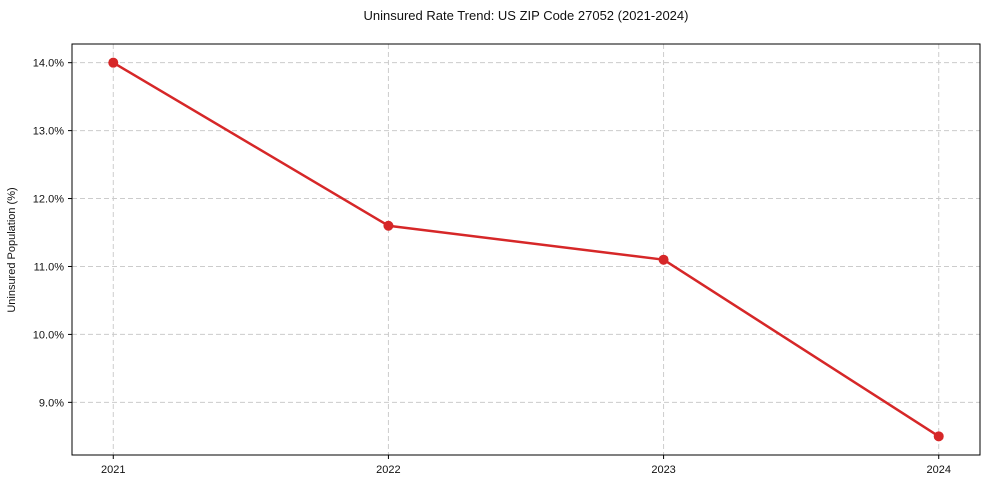 The height and width of the screenshot is (490, 989). I want to click on x-tick-label: 2021, so click(113, 470).